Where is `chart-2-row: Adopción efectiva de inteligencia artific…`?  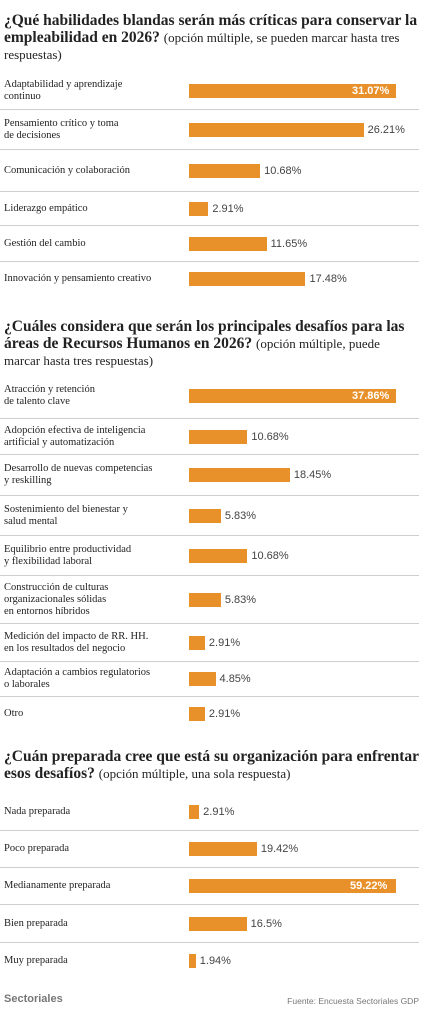
chart-2-row: Adopción efectiva de inteligencia artific… is located at coordinates (209, 437).